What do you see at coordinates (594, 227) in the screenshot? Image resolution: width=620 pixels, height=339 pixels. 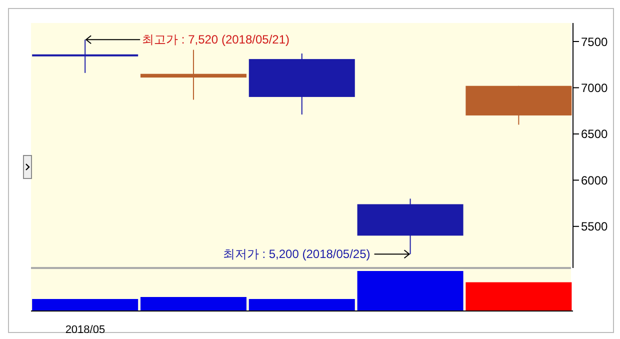 I see `y-tick-label: 5500` at bounding box center [594, 227].